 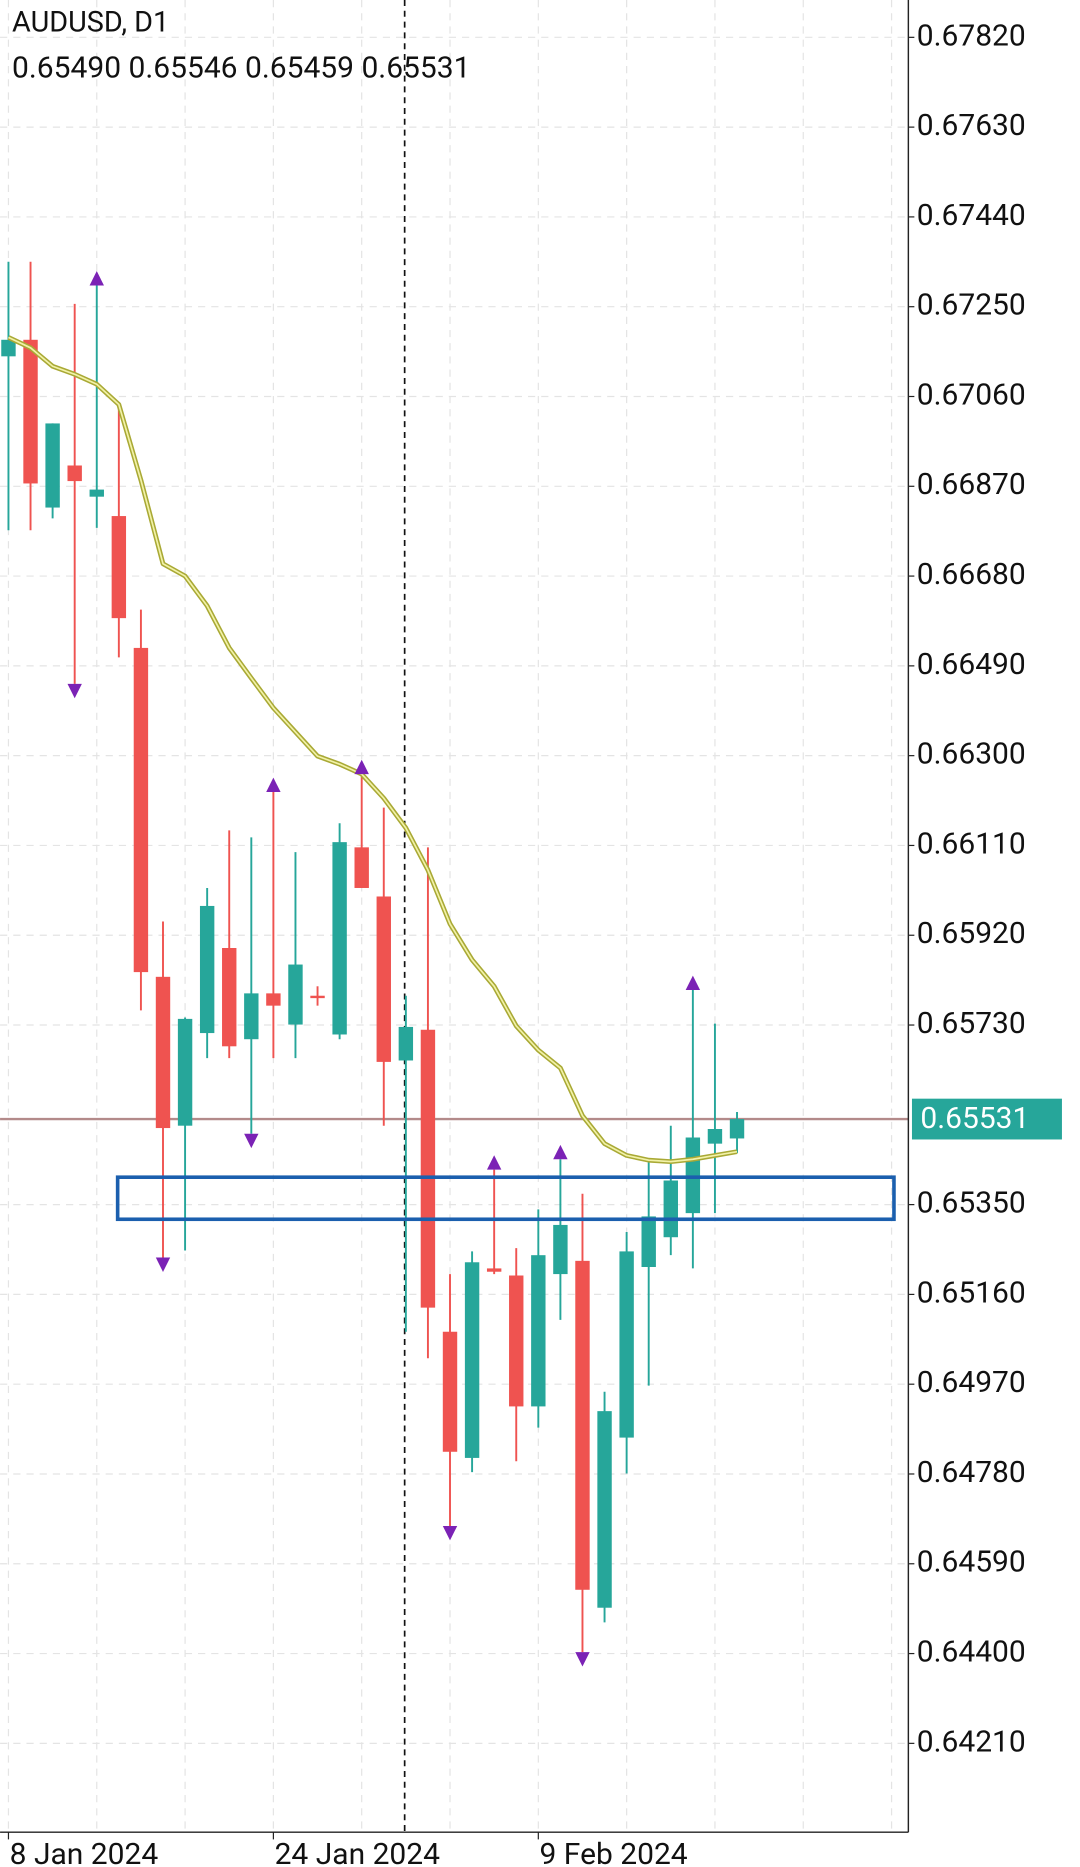 I want to click on chart-title: AUDUSD, D1, so click(x=90, y=23).